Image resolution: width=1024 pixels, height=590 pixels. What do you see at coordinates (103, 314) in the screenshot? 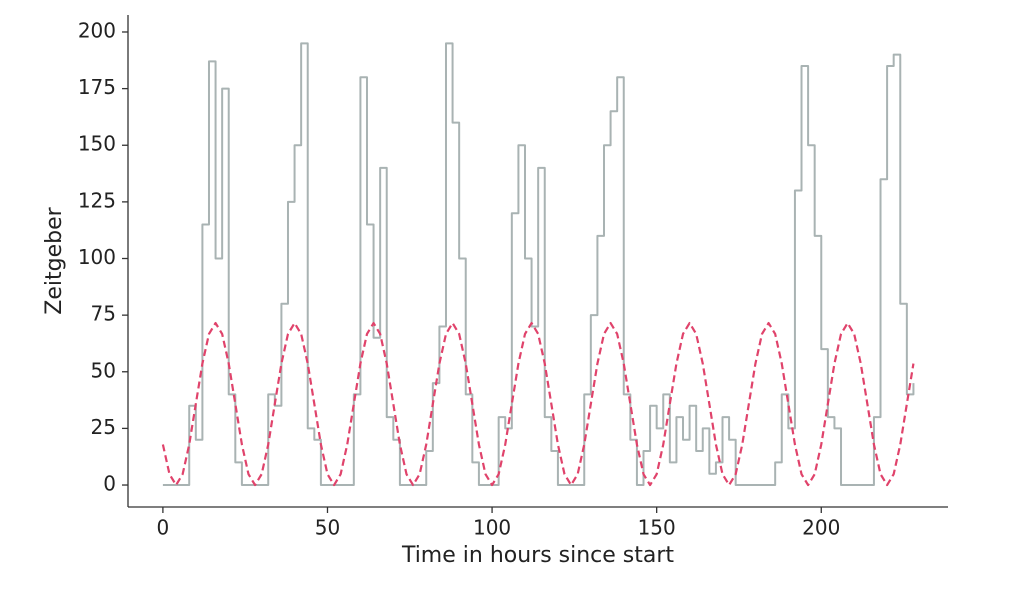
I see `y-tick-label: 75` at bounding box center [103, 314].